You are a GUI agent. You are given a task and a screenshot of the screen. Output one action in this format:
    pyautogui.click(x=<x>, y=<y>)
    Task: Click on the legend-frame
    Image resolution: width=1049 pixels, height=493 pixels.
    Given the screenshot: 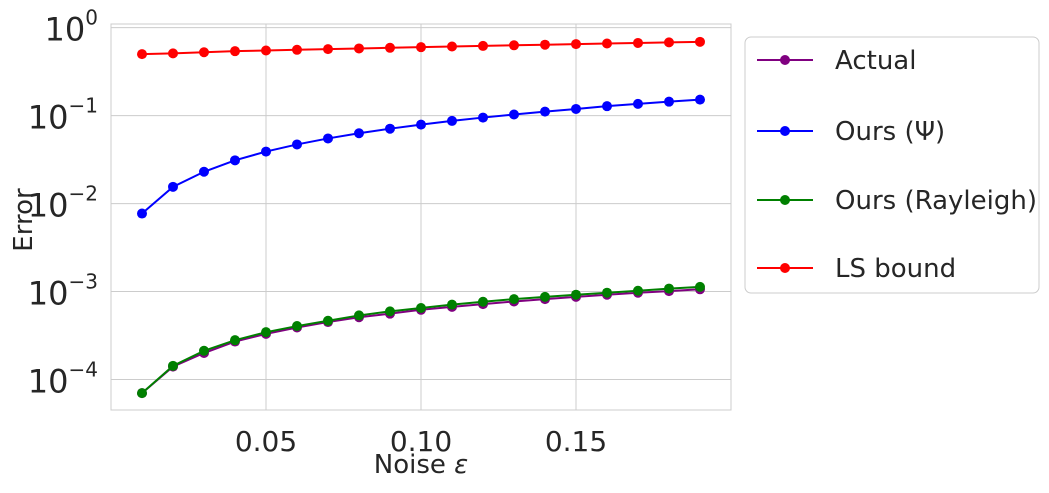 What is the action you would take?
    pyautogui.click(x=892, y=165)
    